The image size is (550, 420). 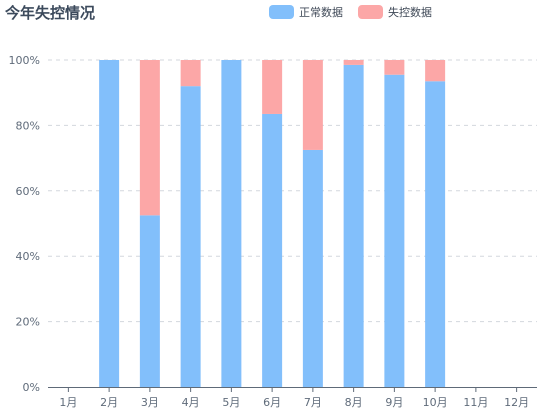 I want to click on x-tick-label: 9月, so click(x=394, y=402).